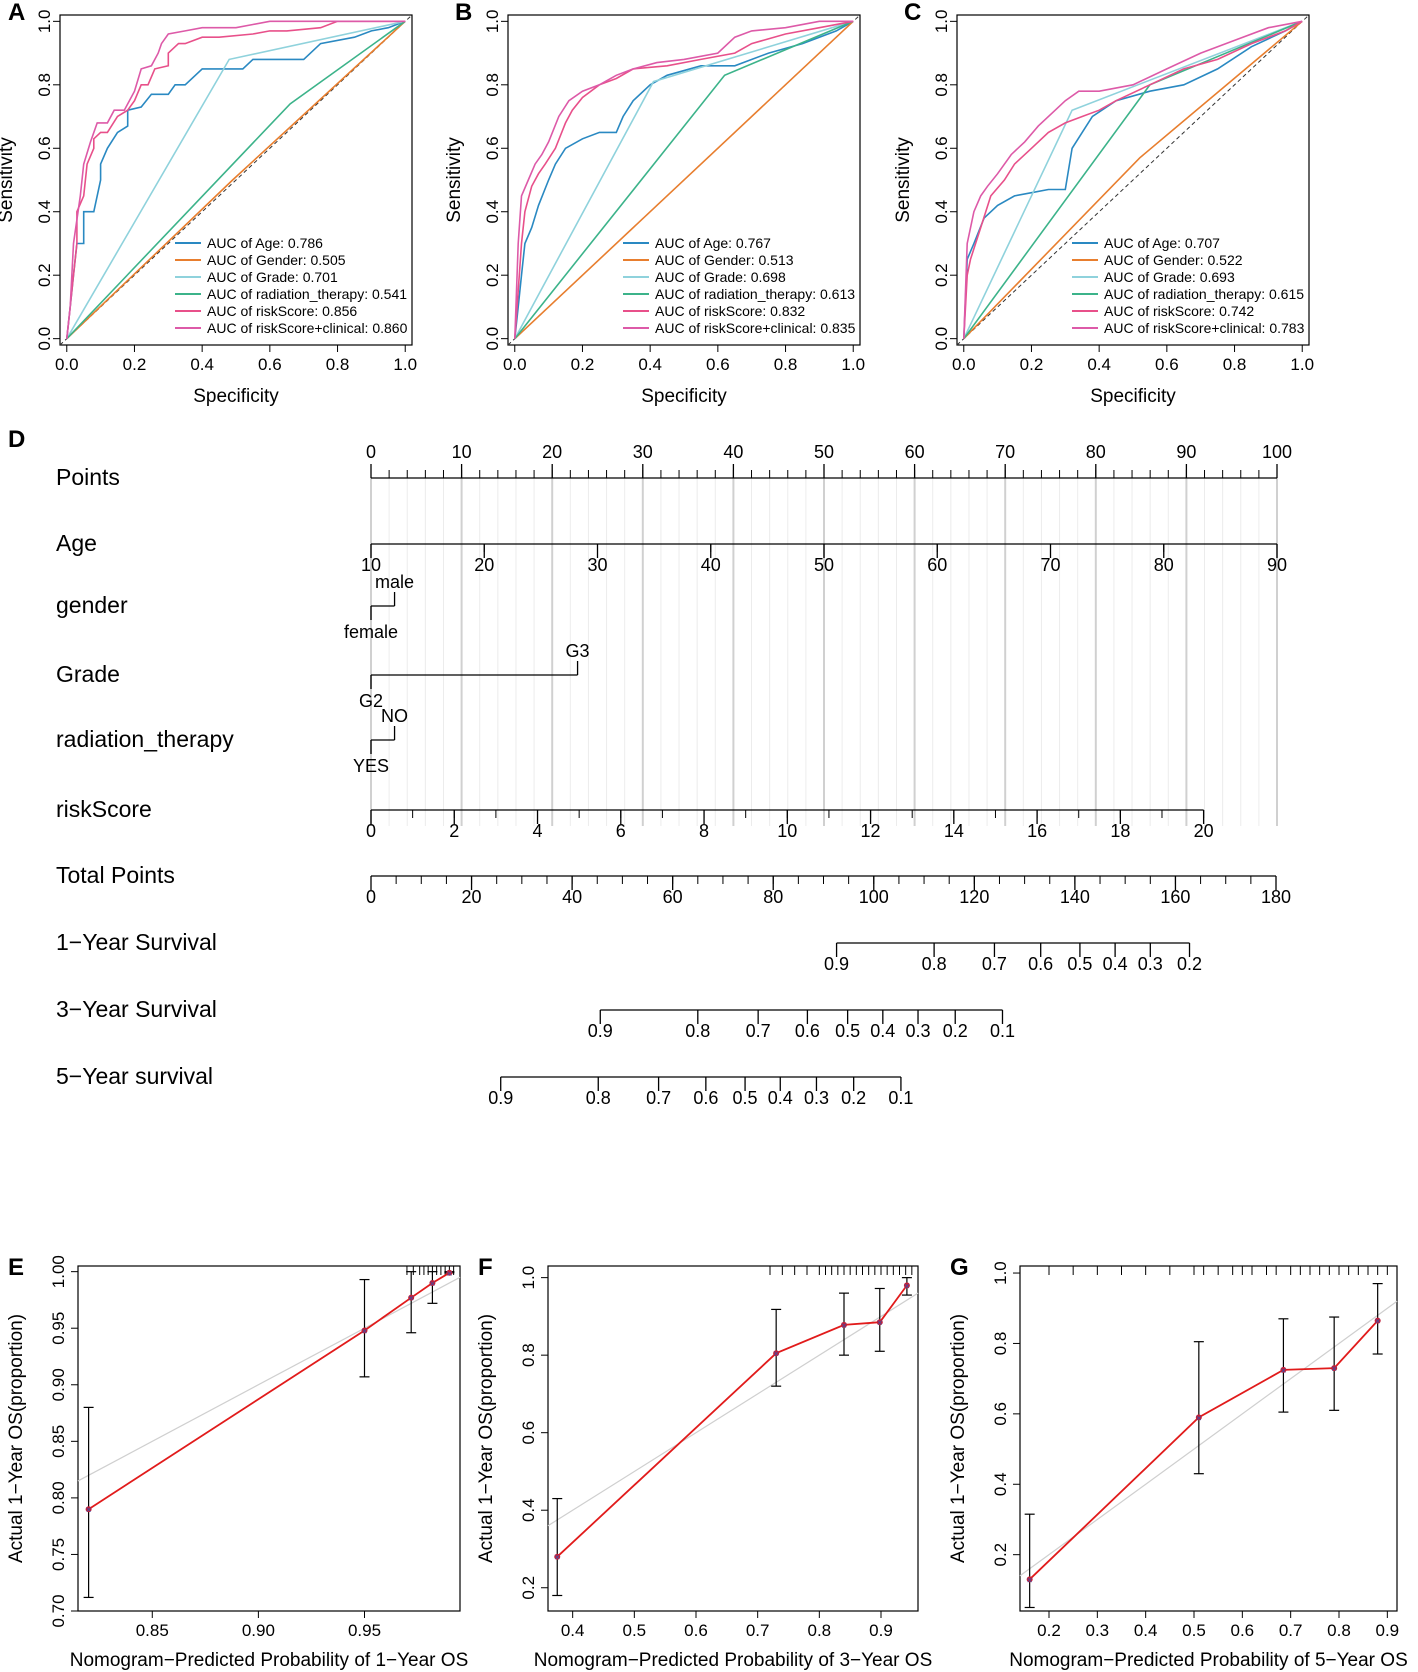  What do you see at coordinates (1175, 897) in the screenshot?
I see `nomogram-tick-label: 160` at bounding box center [1175, 897].